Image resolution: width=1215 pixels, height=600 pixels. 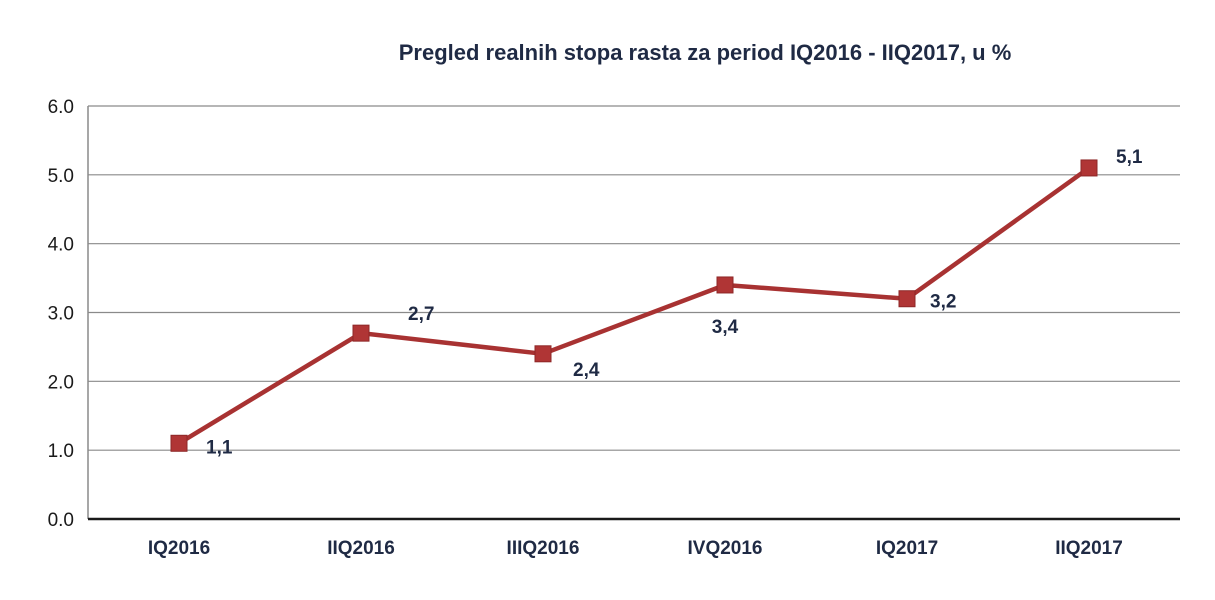 I want to click on y-tick-label: 3.0, so click(x=61, y=314).